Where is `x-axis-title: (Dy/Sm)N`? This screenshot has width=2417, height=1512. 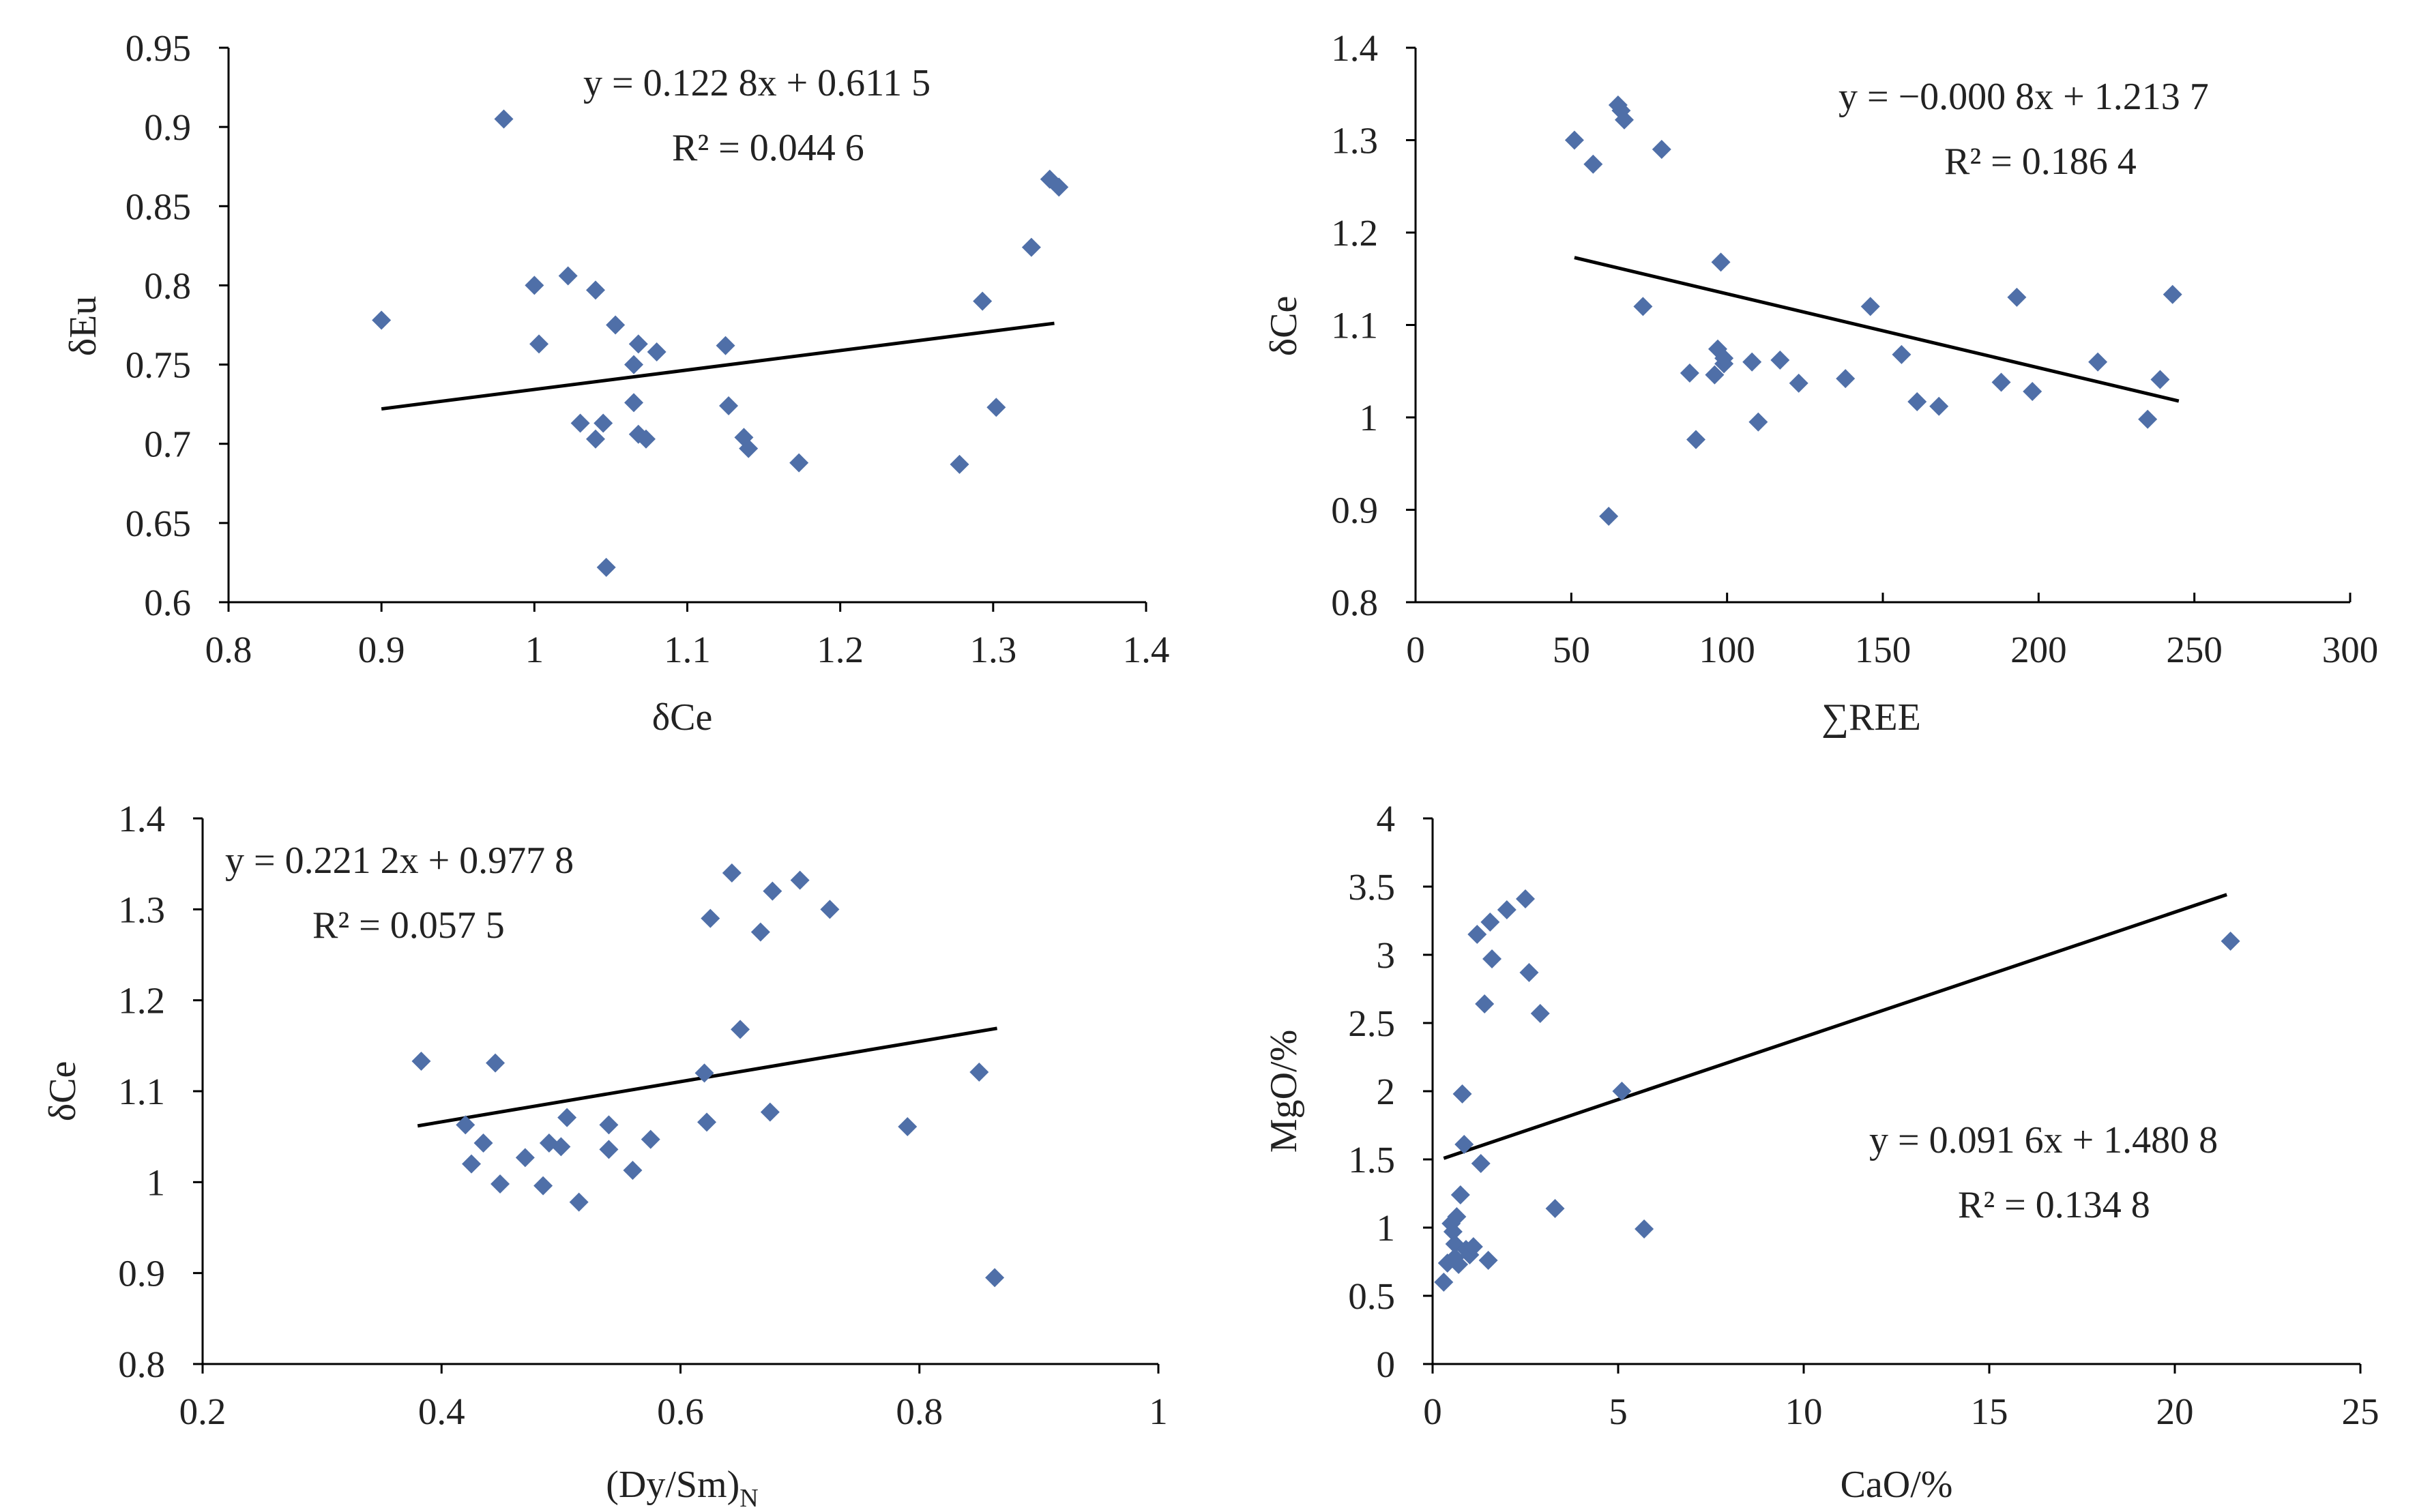 x-axis-title: (Dy/Sm)N is located at coordinates (682, 1488).